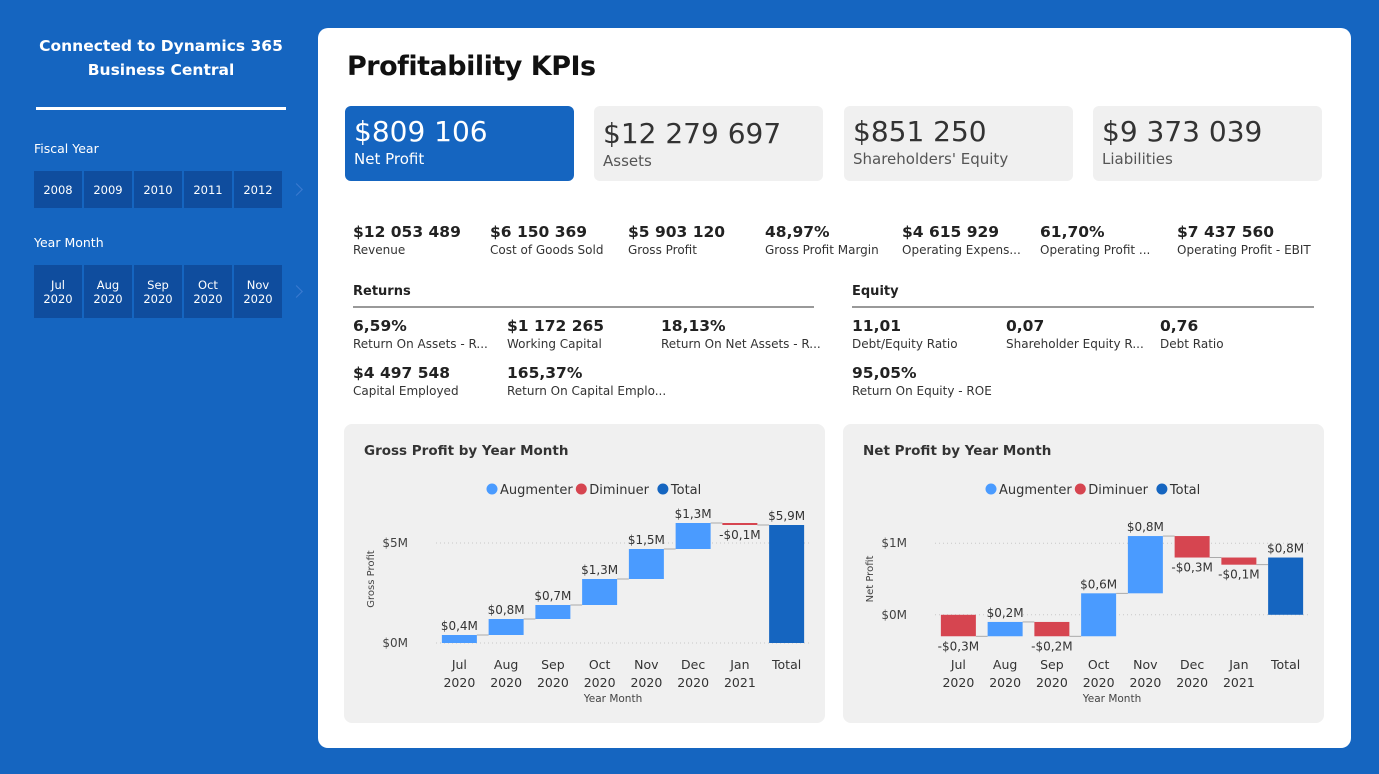 The image size is (1379, 774). What do you see at coordinates (552, 596) in the screenshot?
I see `data-label: $0,7M` at bounding box center [552, 596].